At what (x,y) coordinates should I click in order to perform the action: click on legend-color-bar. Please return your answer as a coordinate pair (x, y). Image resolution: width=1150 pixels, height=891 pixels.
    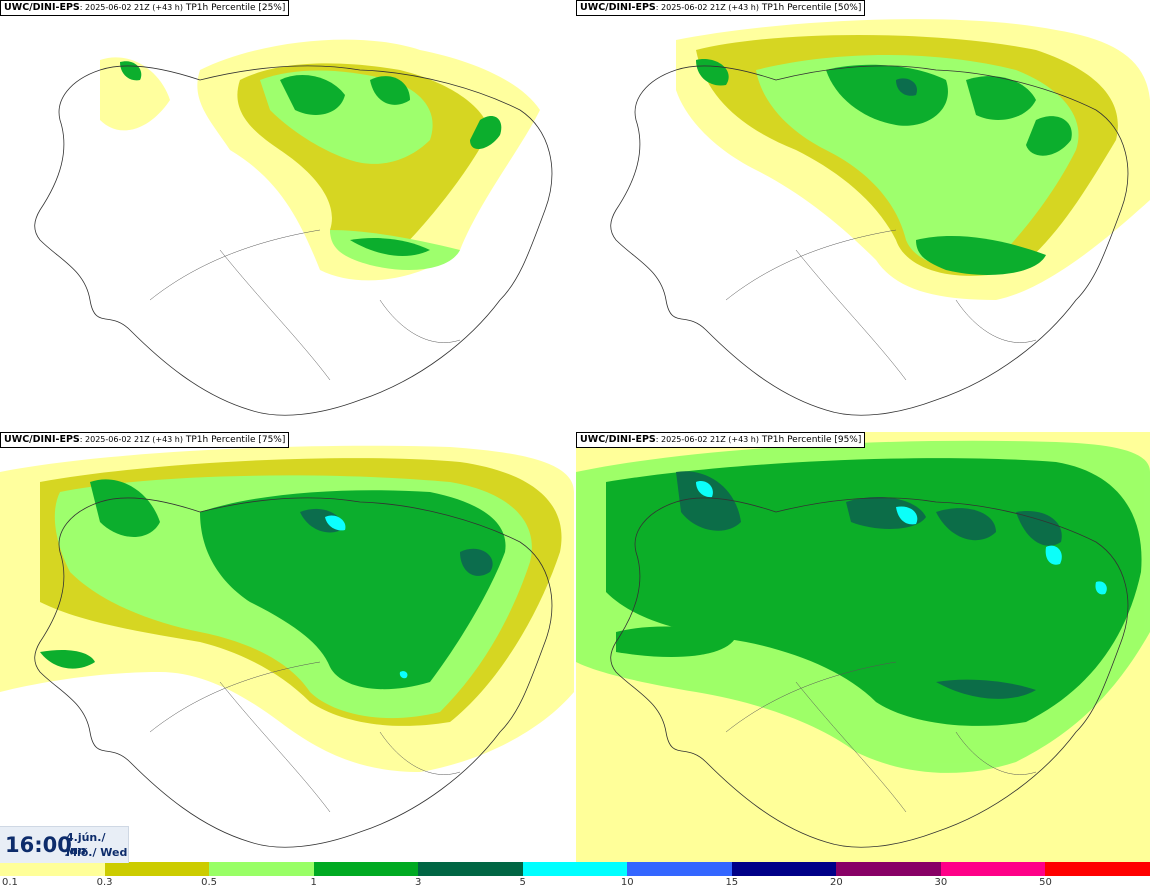
    Looking at the image, I should click on (575, 869).